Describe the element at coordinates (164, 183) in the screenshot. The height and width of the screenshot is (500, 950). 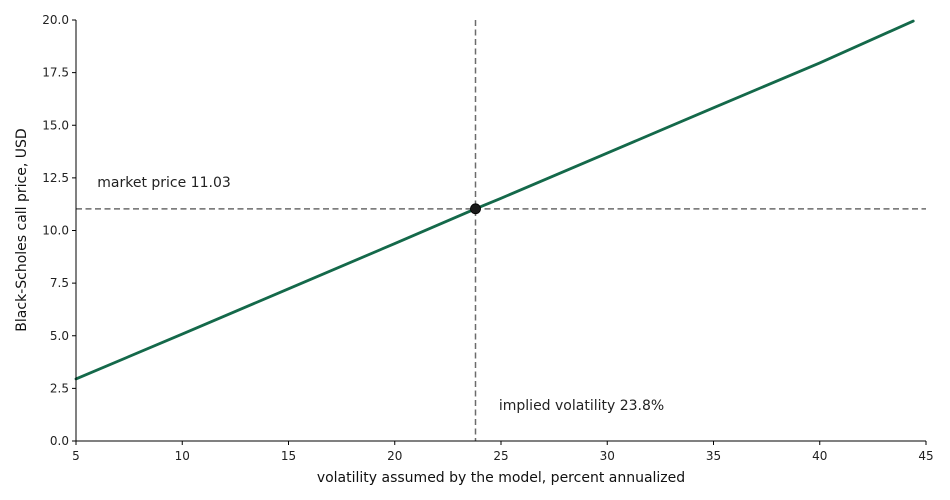
I see `market-price-annotation: market price 11.03` at that location.